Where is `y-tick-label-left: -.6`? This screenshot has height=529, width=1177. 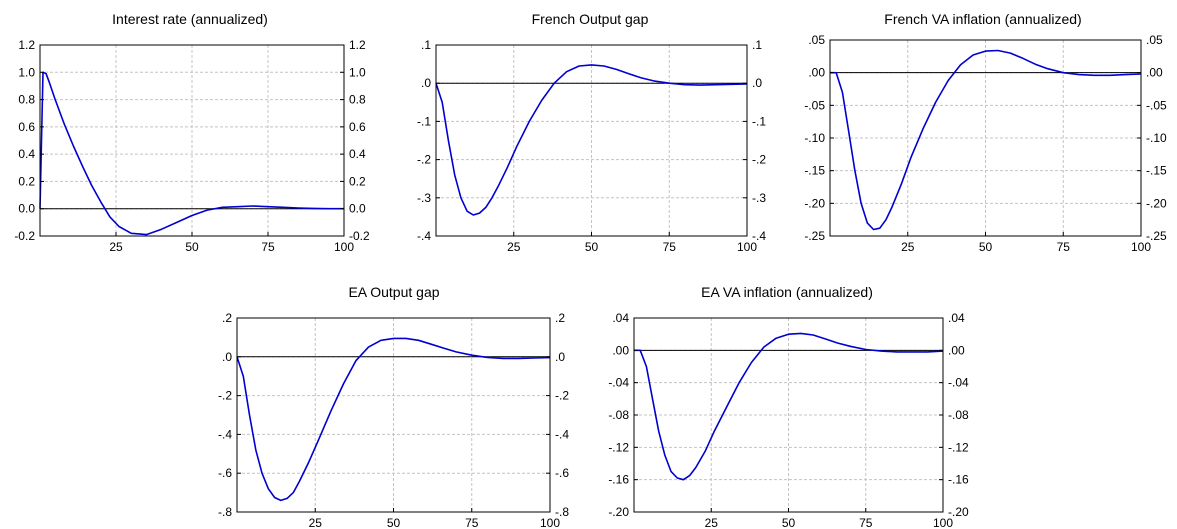 y-tick-label-left: -.6 is located at coordinates (225, 473).